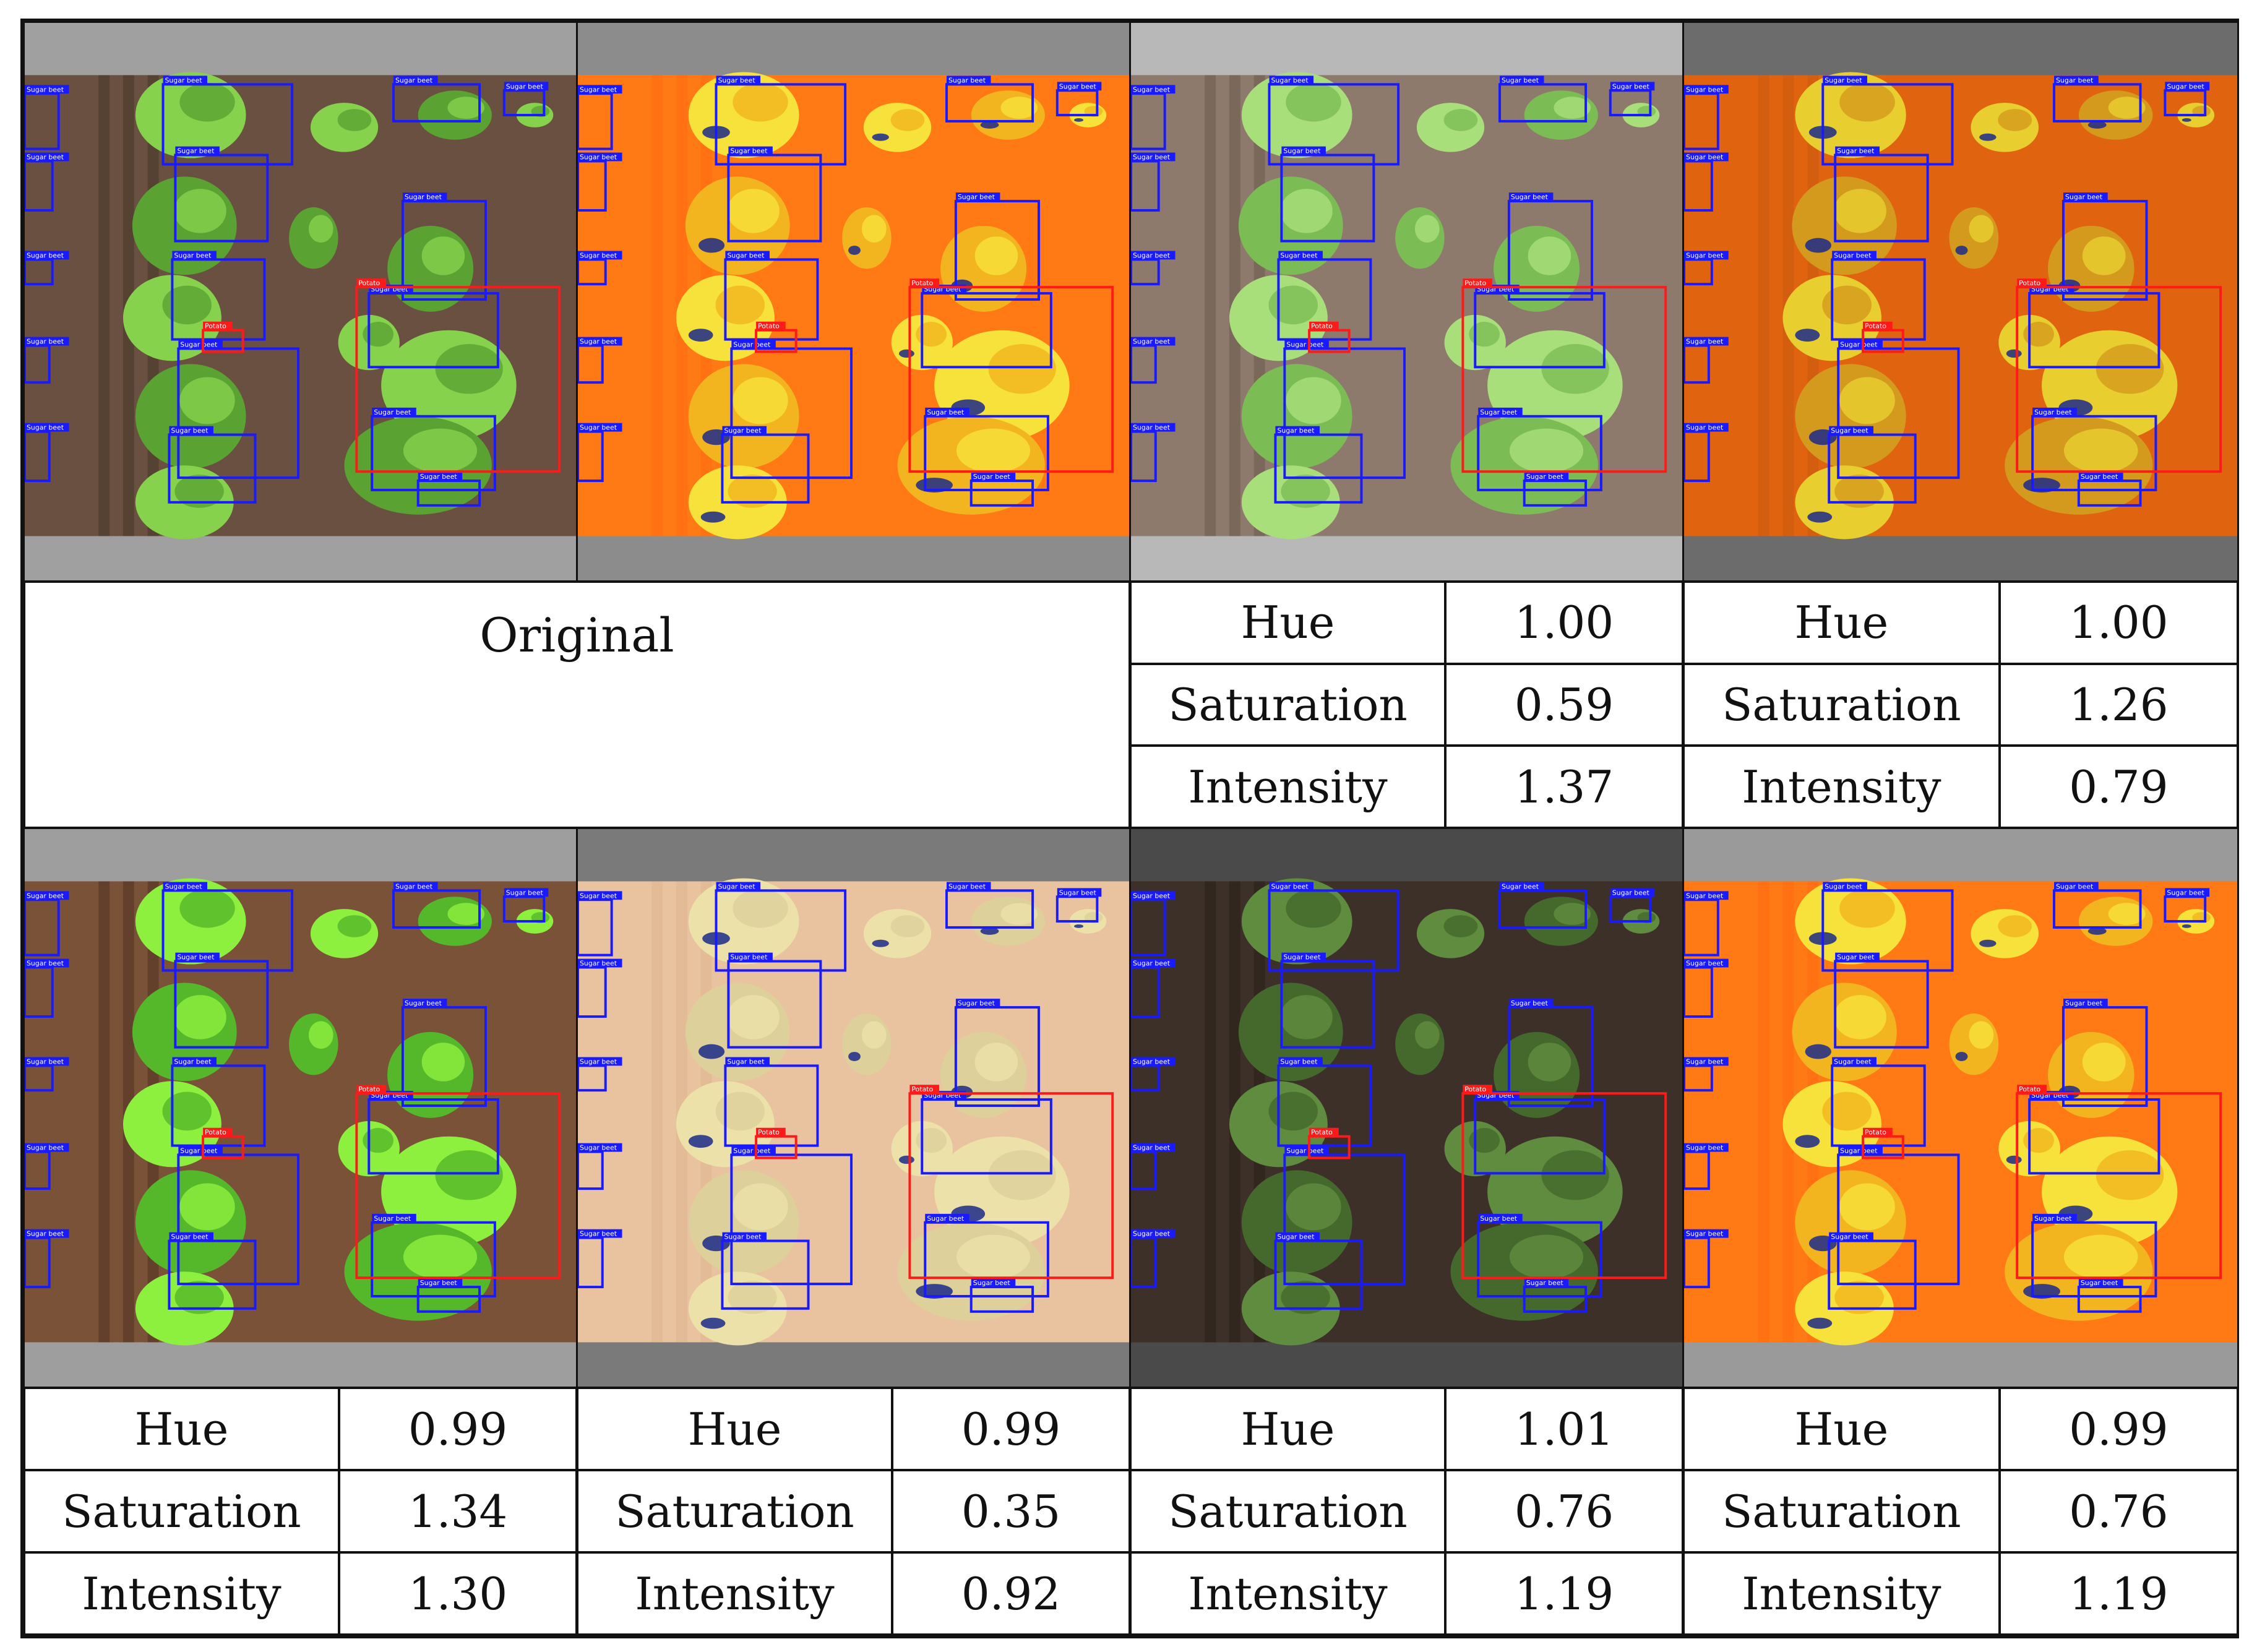 The image size is (2257, 1652). I want to click on original-caption: Original, so click(576, 635).